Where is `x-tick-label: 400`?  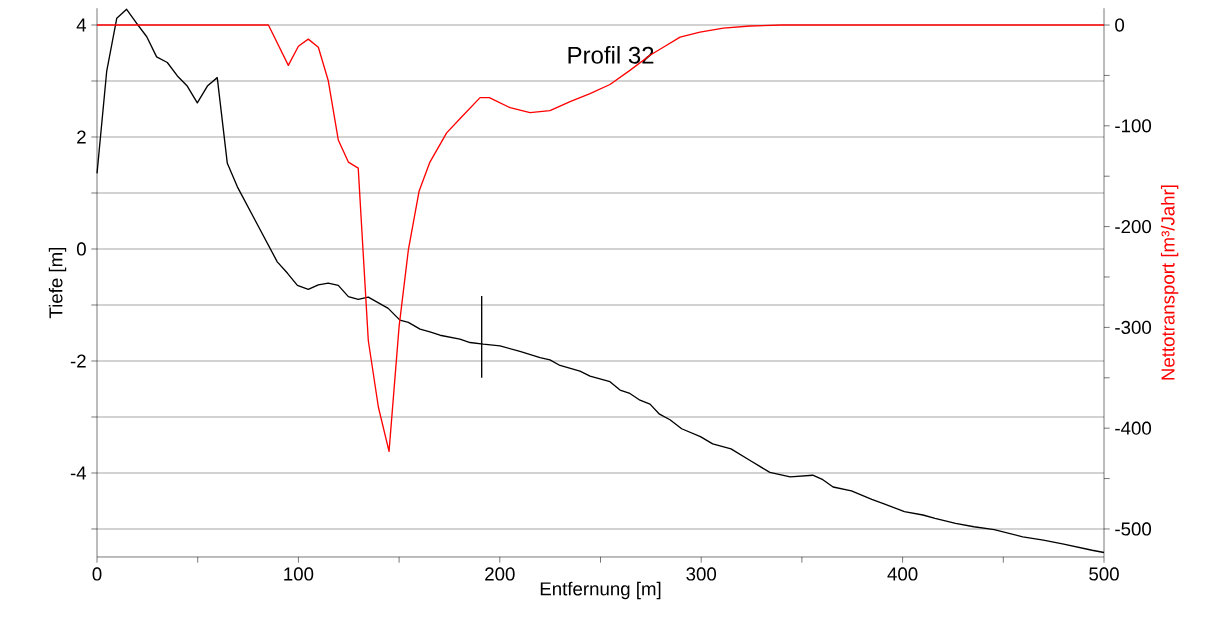 x-tick-label: 400 is located at coordinates (902, 574).